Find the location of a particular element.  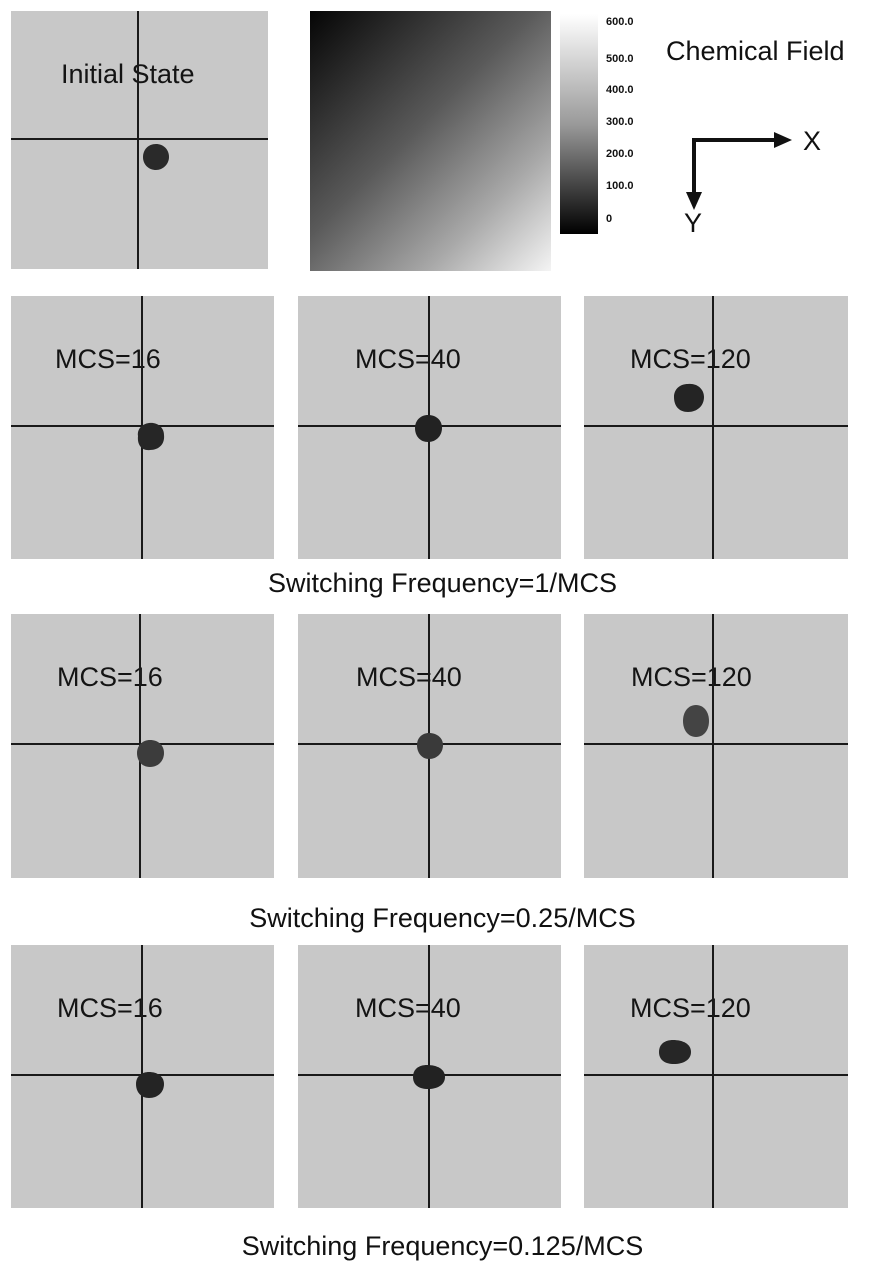

colorbar-tick: 200.0 is located at coordinates (620, 154).